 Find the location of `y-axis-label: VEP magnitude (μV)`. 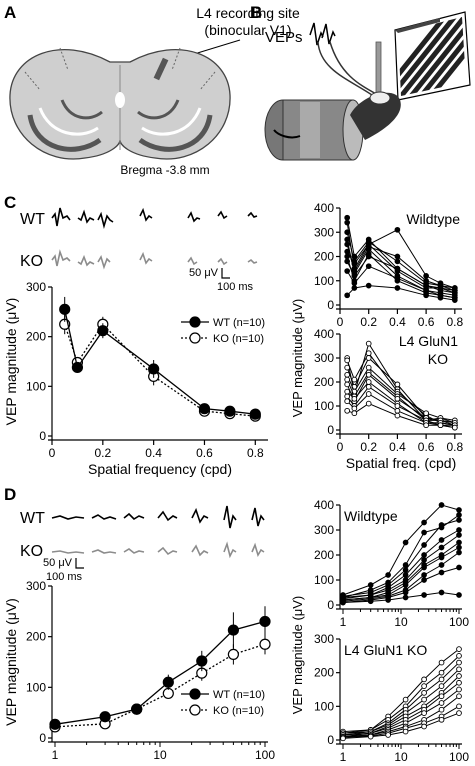

y-axis-label: VEP magnitude (μV) is located at coordinates (11, 662).